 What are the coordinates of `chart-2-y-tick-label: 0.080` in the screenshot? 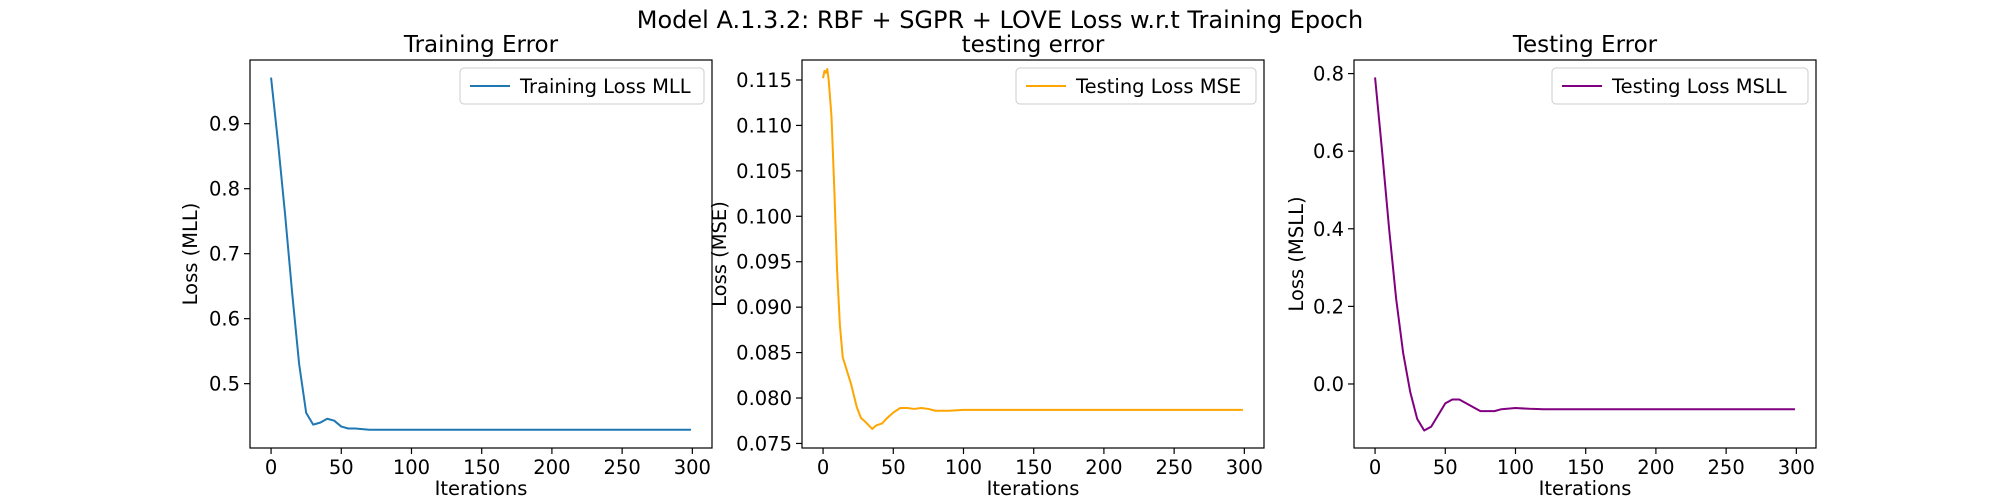 It's located at (764, 398).